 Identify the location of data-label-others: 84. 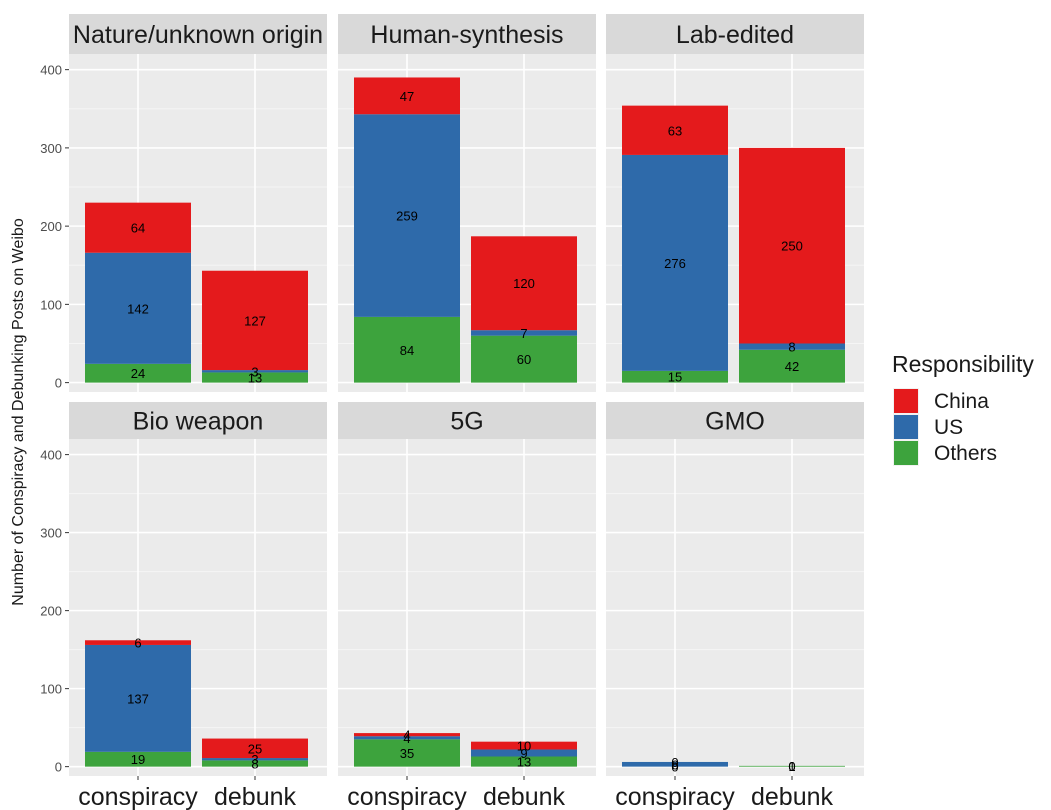
(407, 350).